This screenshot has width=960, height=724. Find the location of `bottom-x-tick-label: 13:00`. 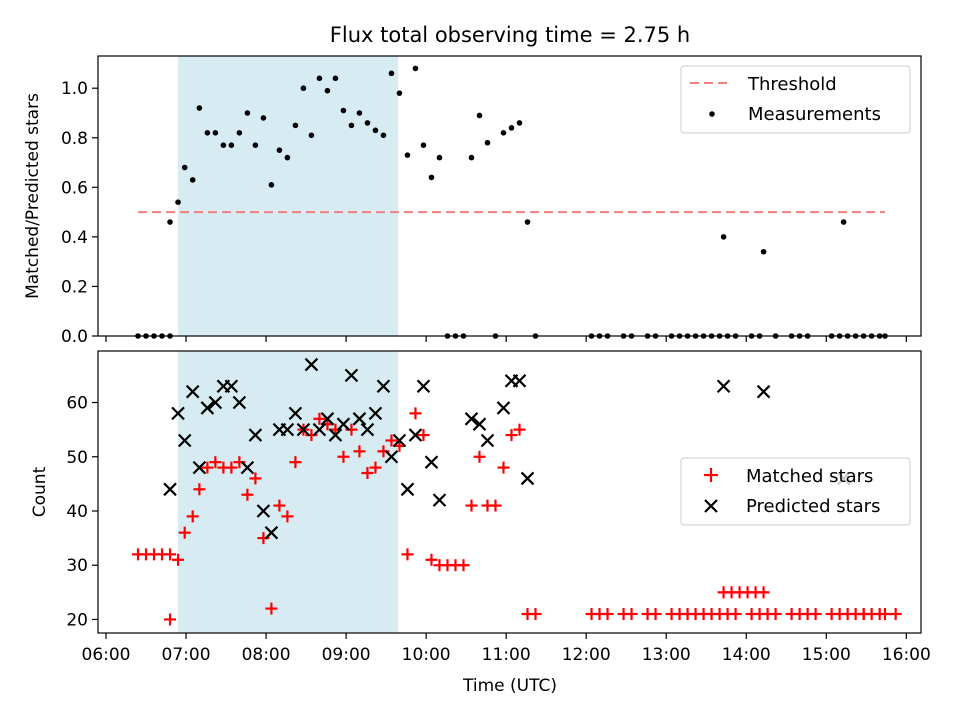

bottom-x-tick-label: 13:00 is located at coordinates (666, 655).